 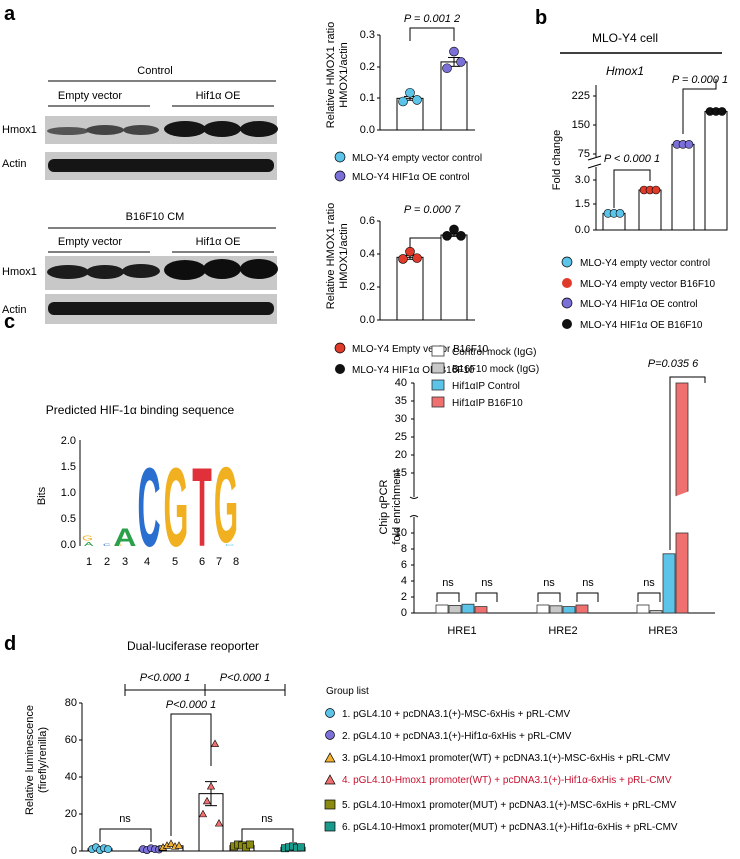 What do you see at coordinates (367, 254) in the screenshot?
I see `a2-ytick: 0.4` at bounding box center [367, 254].